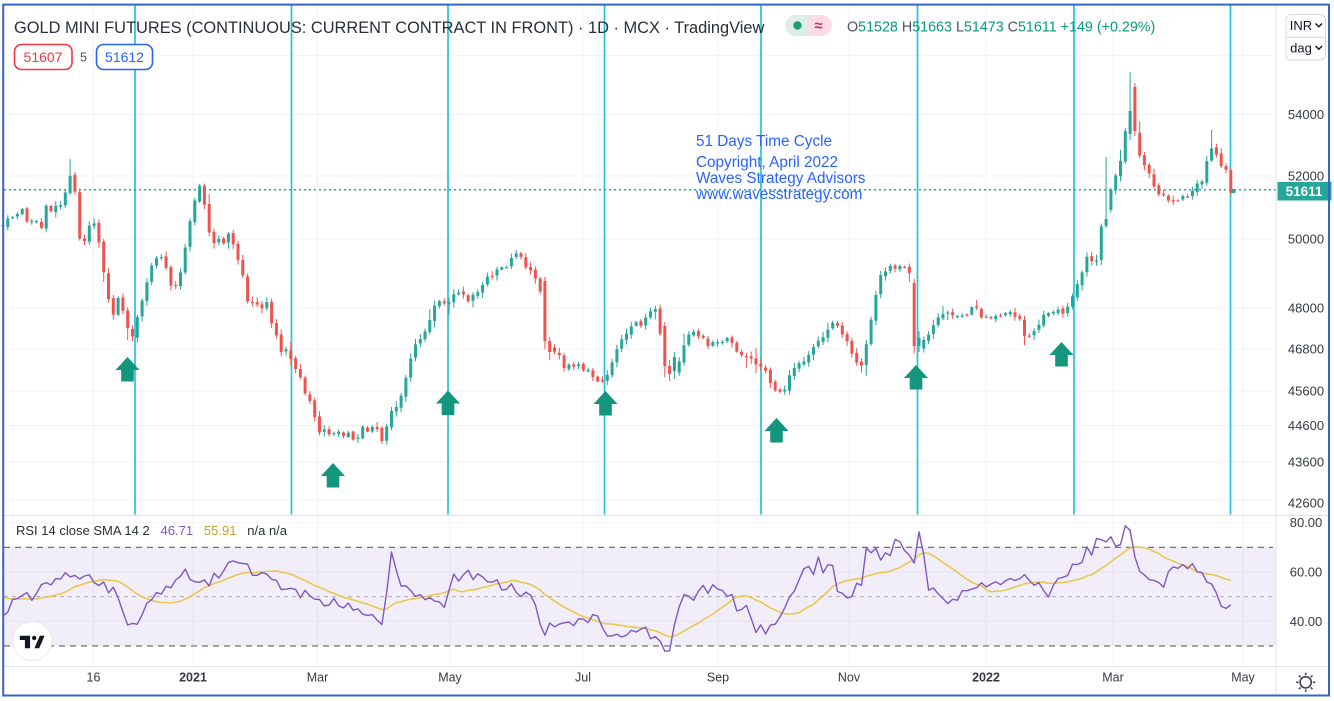  What do you see at coordinates (1301, 25) in the screenshot?
I see `svg-text: INR` at bounding box center [1301, 25].